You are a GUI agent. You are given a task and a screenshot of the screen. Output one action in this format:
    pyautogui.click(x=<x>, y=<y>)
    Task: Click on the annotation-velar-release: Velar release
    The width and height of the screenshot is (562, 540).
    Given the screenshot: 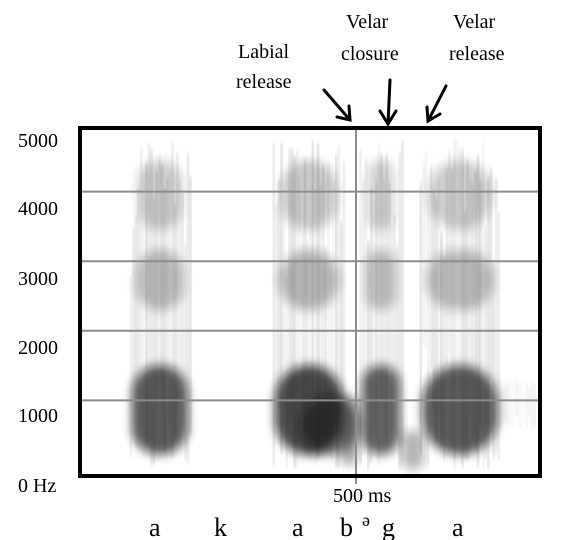 What is the action you would take?
    pyautogui.click(x=477, y=38)
    